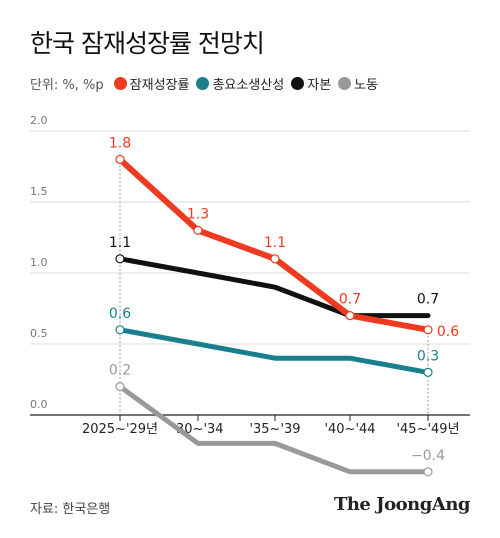  I want to click on data-label: 1.8, so click(120, 143).